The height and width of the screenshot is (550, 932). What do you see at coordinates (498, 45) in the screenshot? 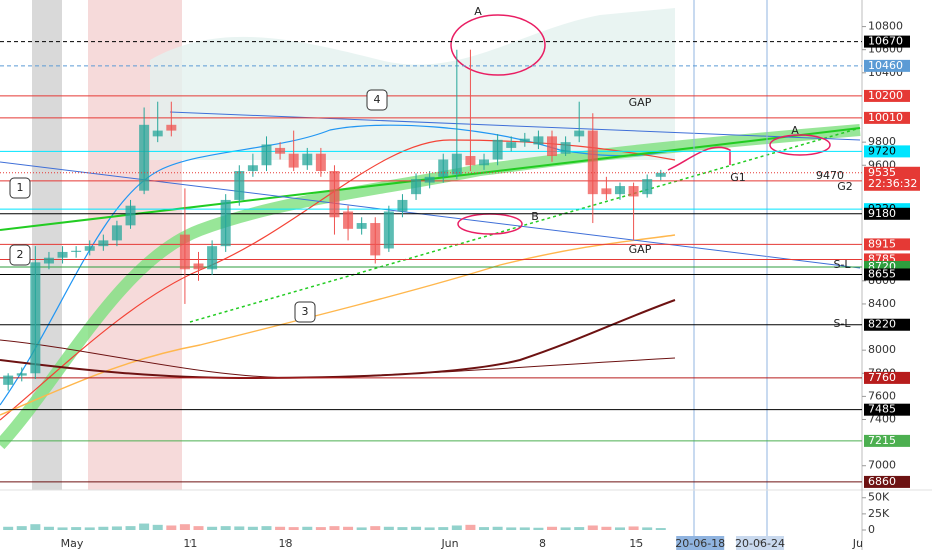
I see `highlight-circle` at bounding box center [498, 45].